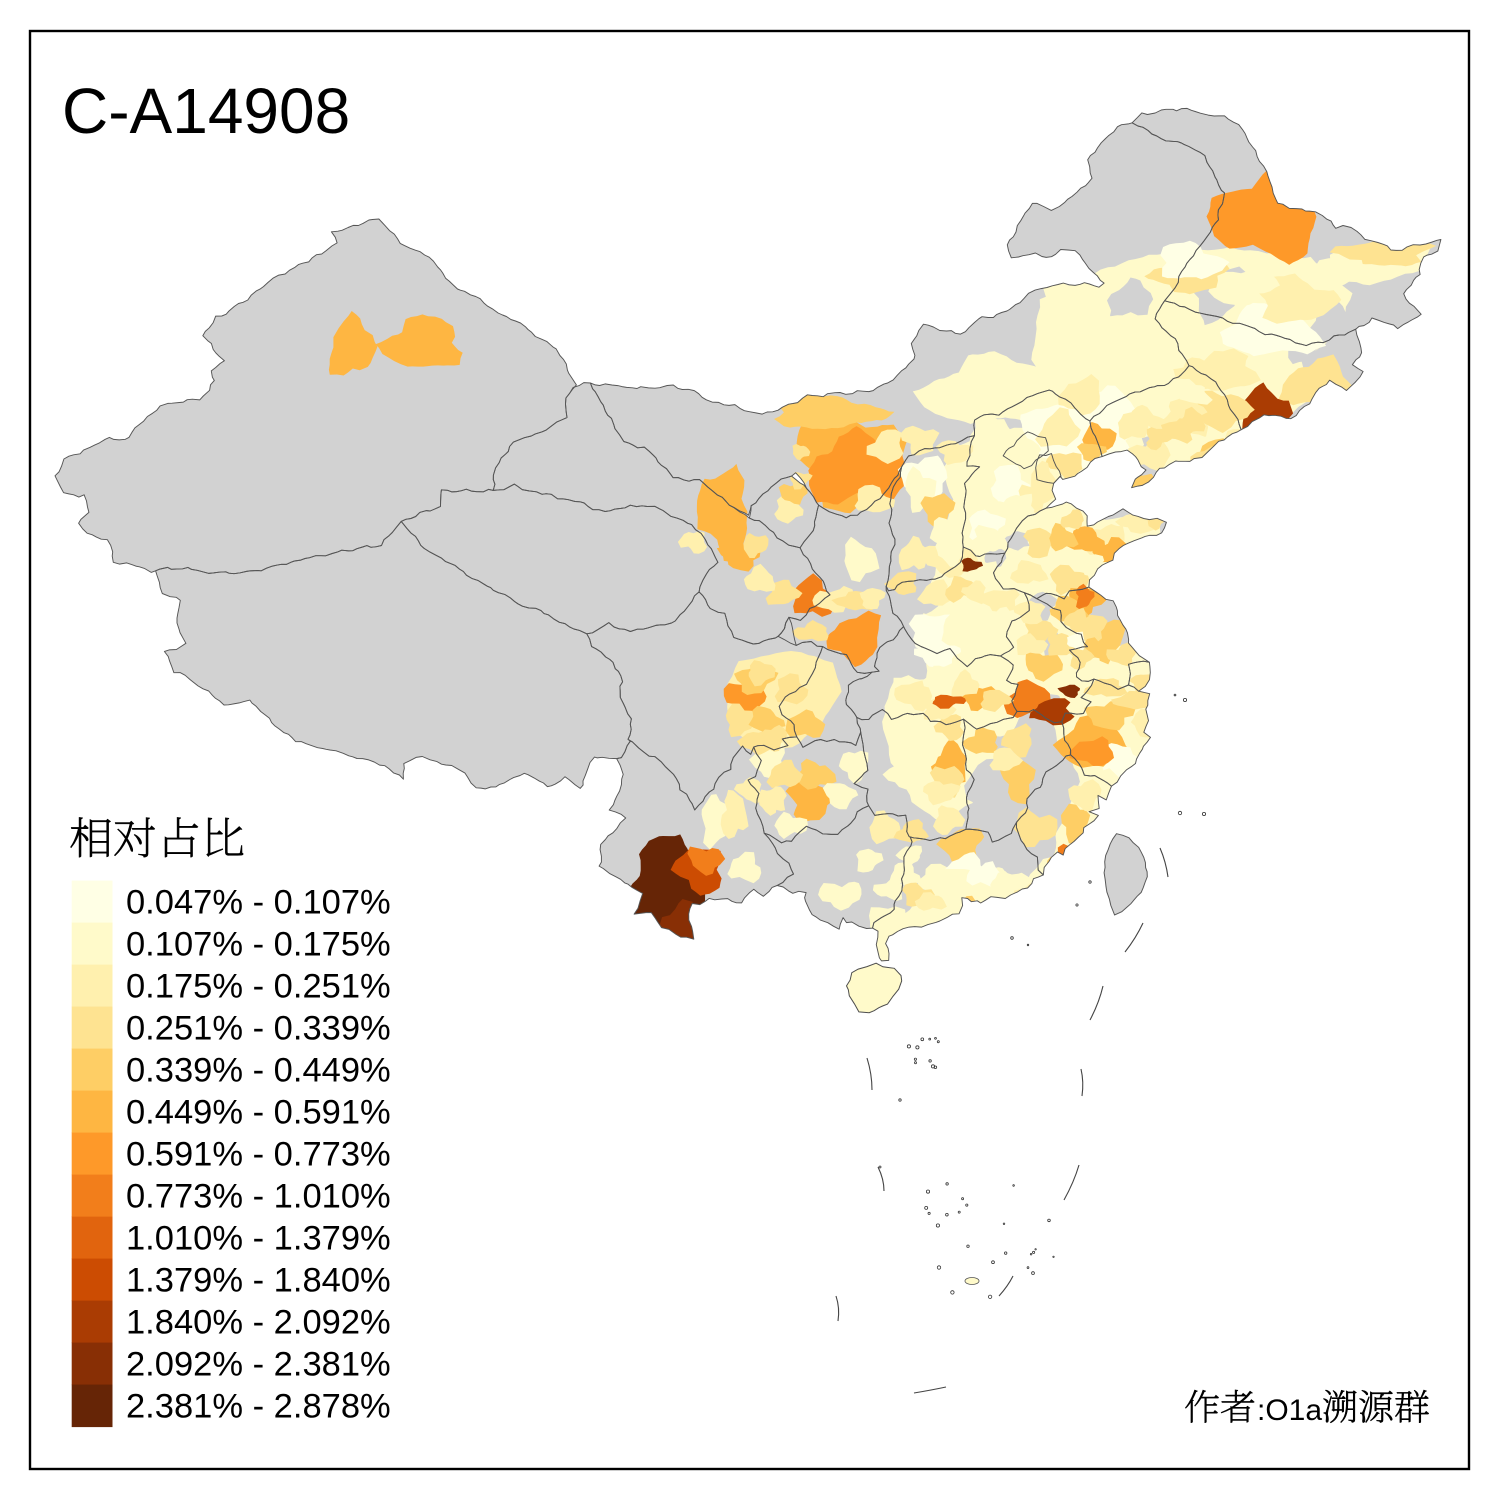  I want to click on svg-text: 0.107% - 0.175%, so click(258, 945).